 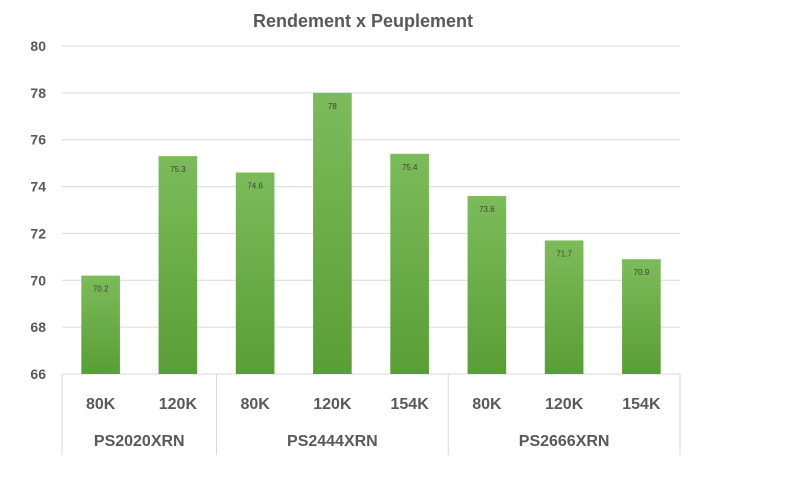 I want to click on group-label: PS2666XRN, so click(x=564, y=441).